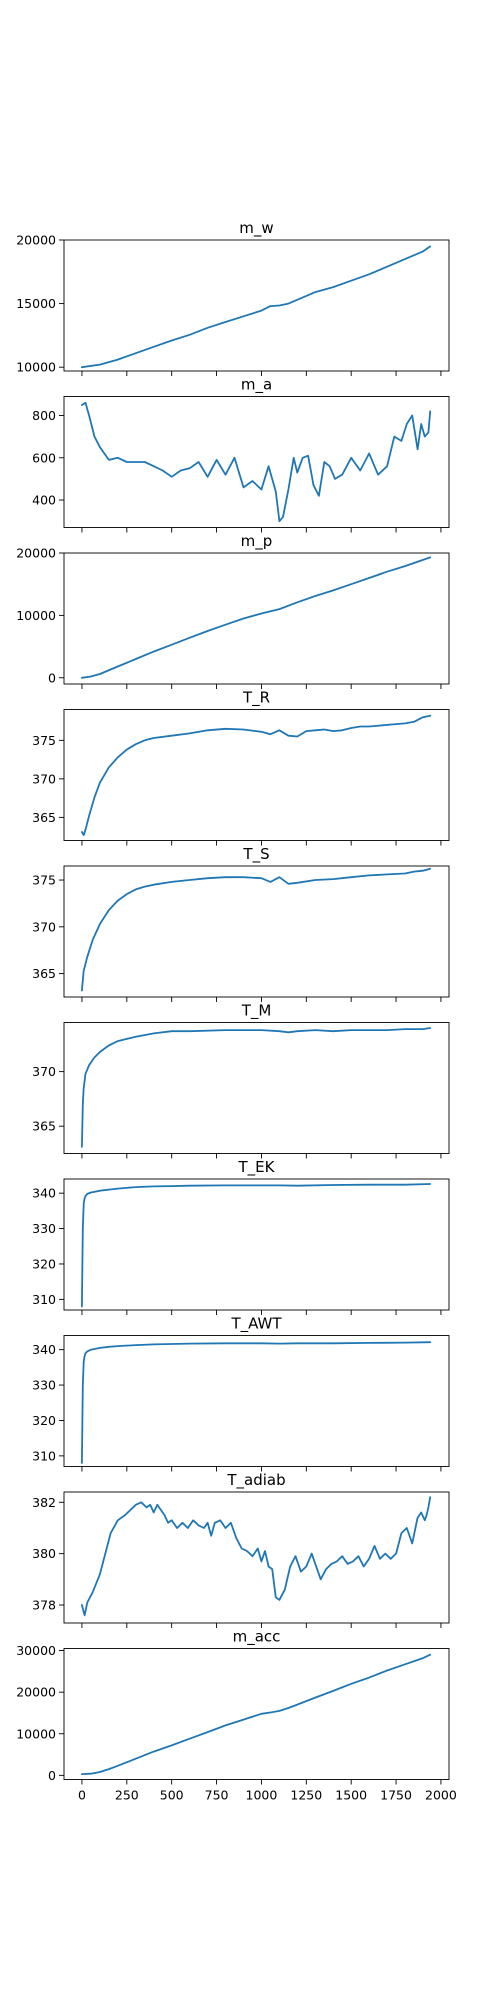 The width and height of the screenshot is (500, 2000). Describe the element at coordinates (127, 1795) in the screenshot. I see `x-tick-label: 250` at that location.